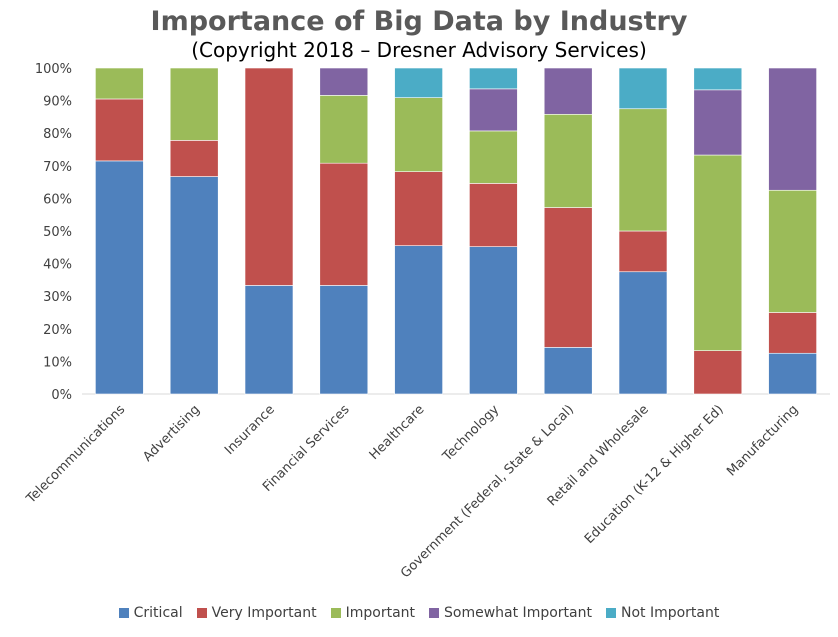 This screenshot has width=838, height=637. What do you see at coordinates (397, 432) in the screenshot?
I see `x-tick-label: Healthcare` at bounding box center [397, 432].